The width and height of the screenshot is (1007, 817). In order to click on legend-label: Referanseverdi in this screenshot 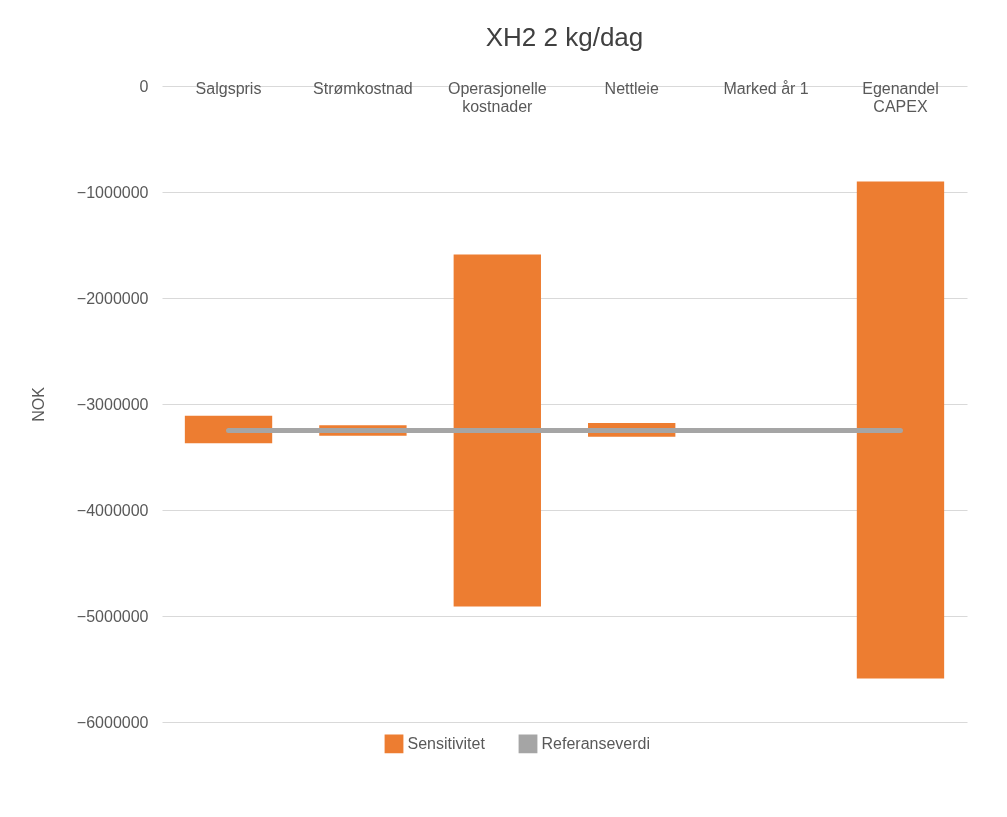, I will do `click(595, 743)`.